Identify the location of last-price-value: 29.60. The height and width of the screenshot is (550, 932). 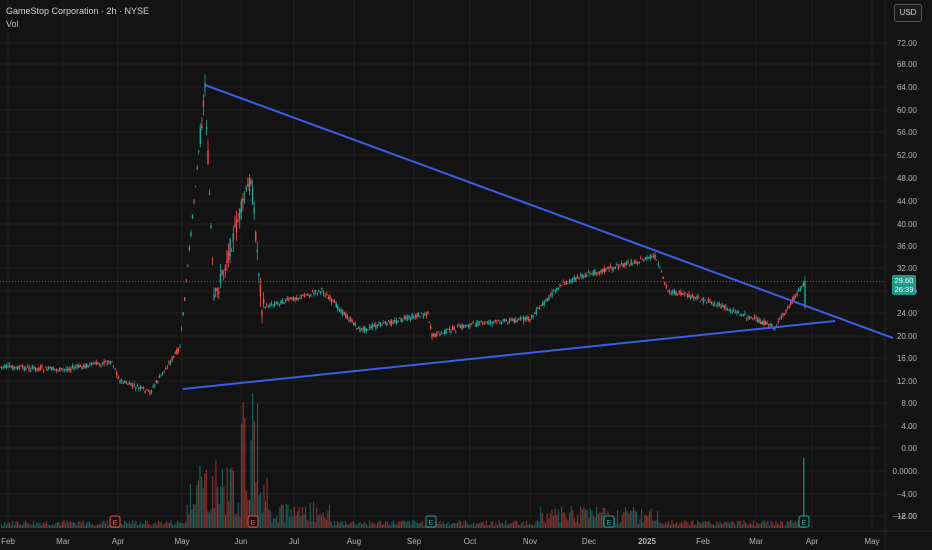
(904, 281).